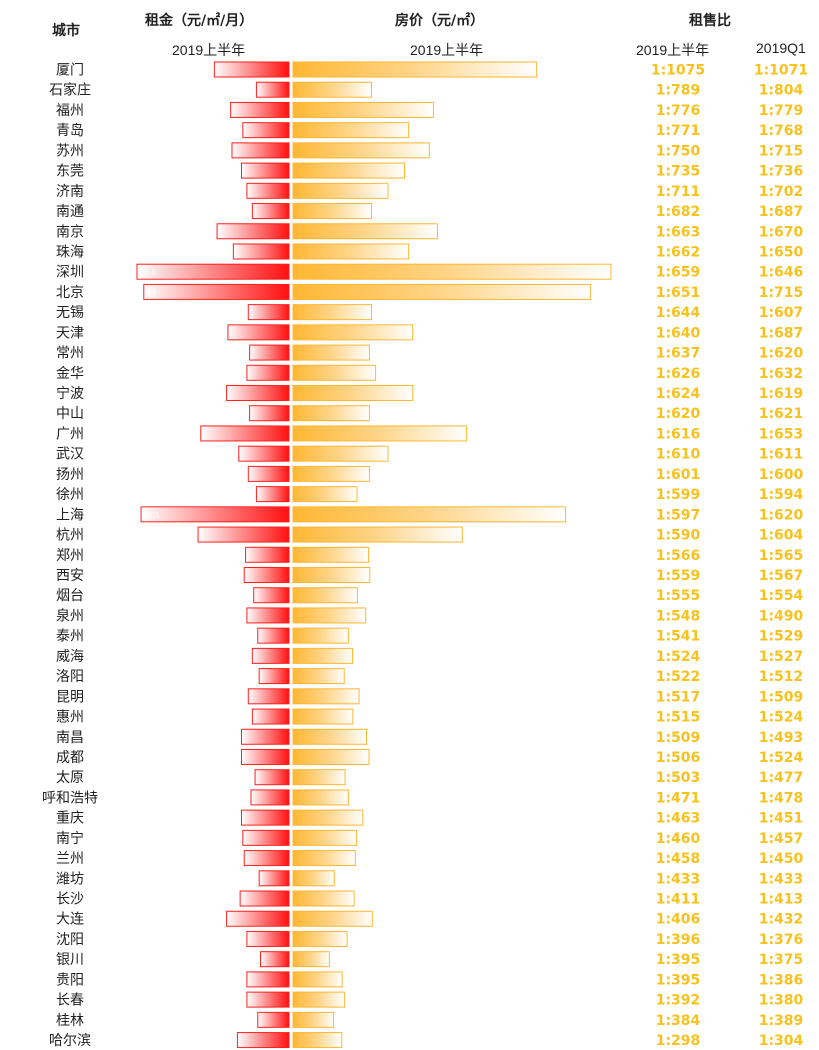  I want to click on city-label: 威海, so click(70, 657).